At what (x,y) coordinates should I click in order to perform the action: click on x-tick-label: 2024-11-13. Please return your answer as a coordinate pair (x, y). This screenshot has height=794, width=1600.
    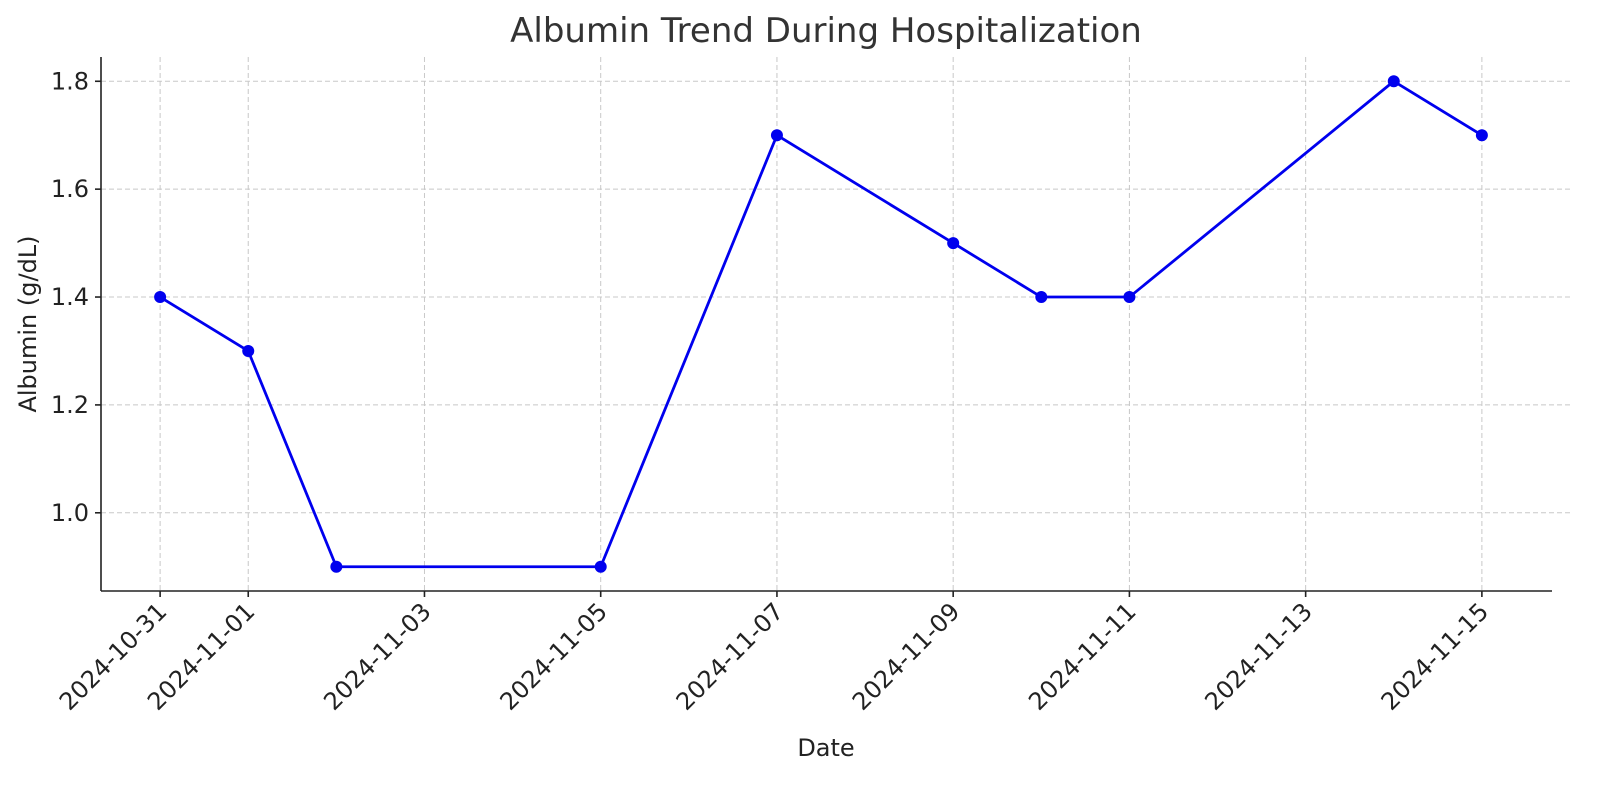
    Looking at the image, I should click on (1258, 656).